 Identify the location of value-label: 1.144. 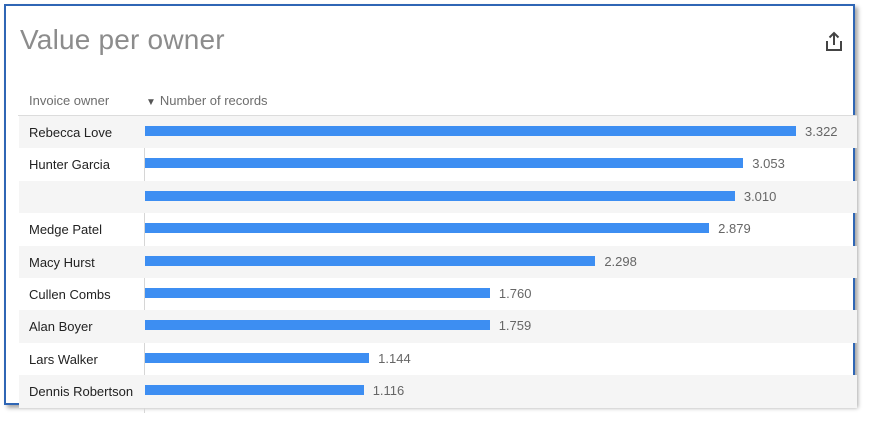
(394, 358).